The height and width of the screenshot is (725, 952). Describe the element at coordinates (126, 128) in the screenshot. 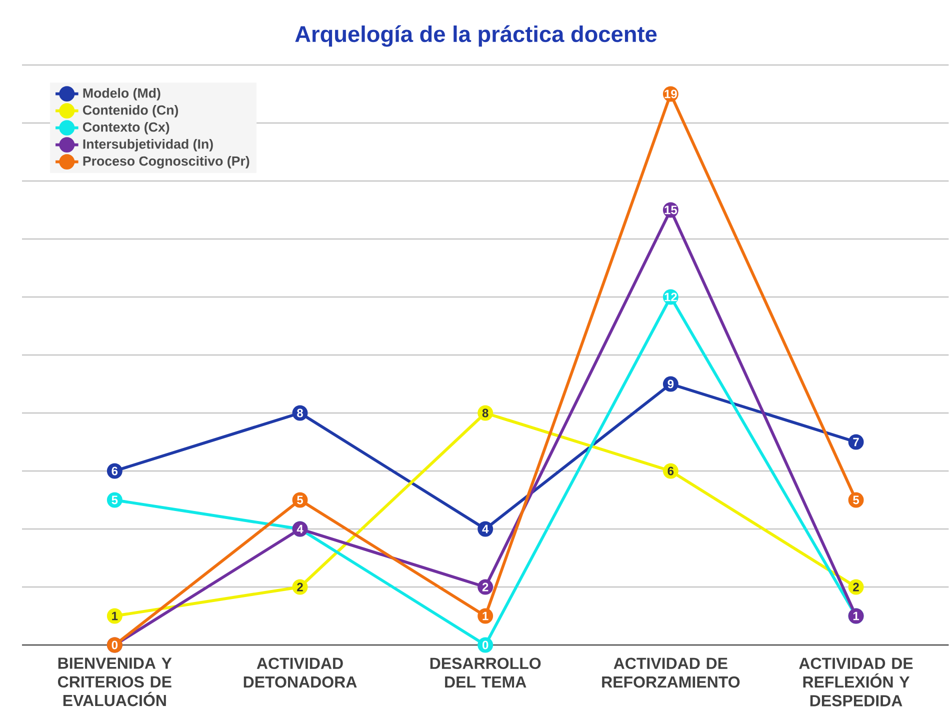

I see `legend-label: Contexto (Cx)` at that location.